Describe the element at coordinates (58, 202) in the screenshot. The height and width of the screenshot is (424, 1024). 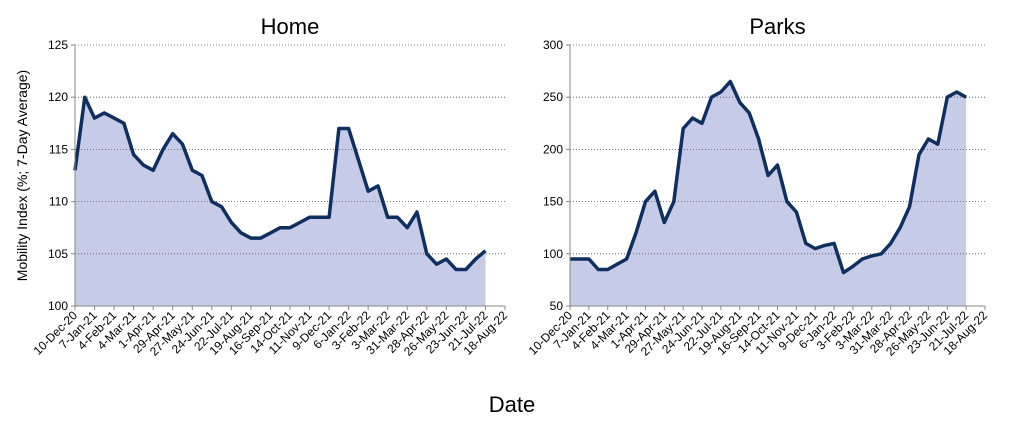
I see `y-tick-label: 110` at that location.